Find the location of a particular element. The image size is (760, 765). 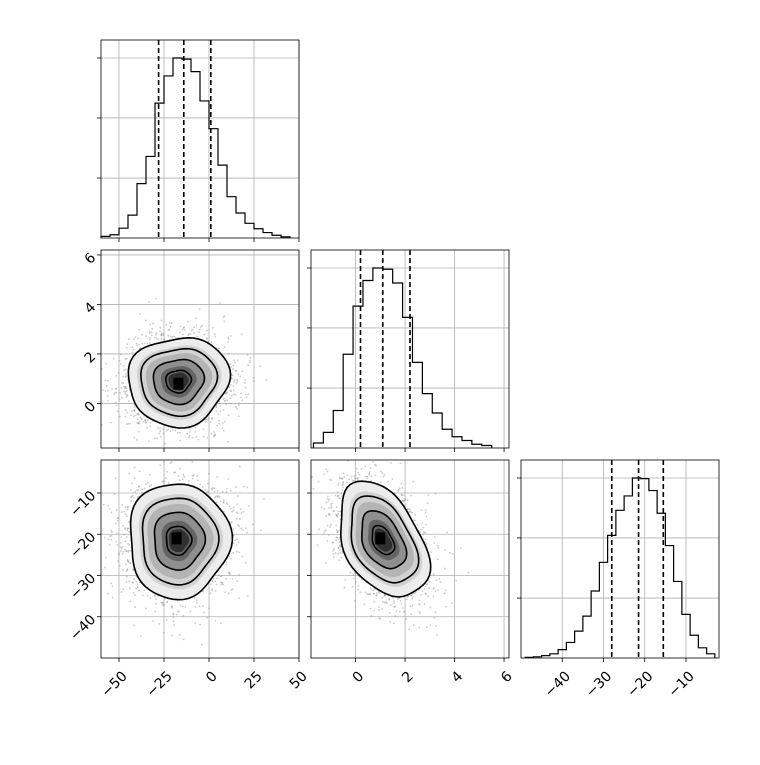

y-tick-label-param-1: 0 is located at coordinates (91, 407).